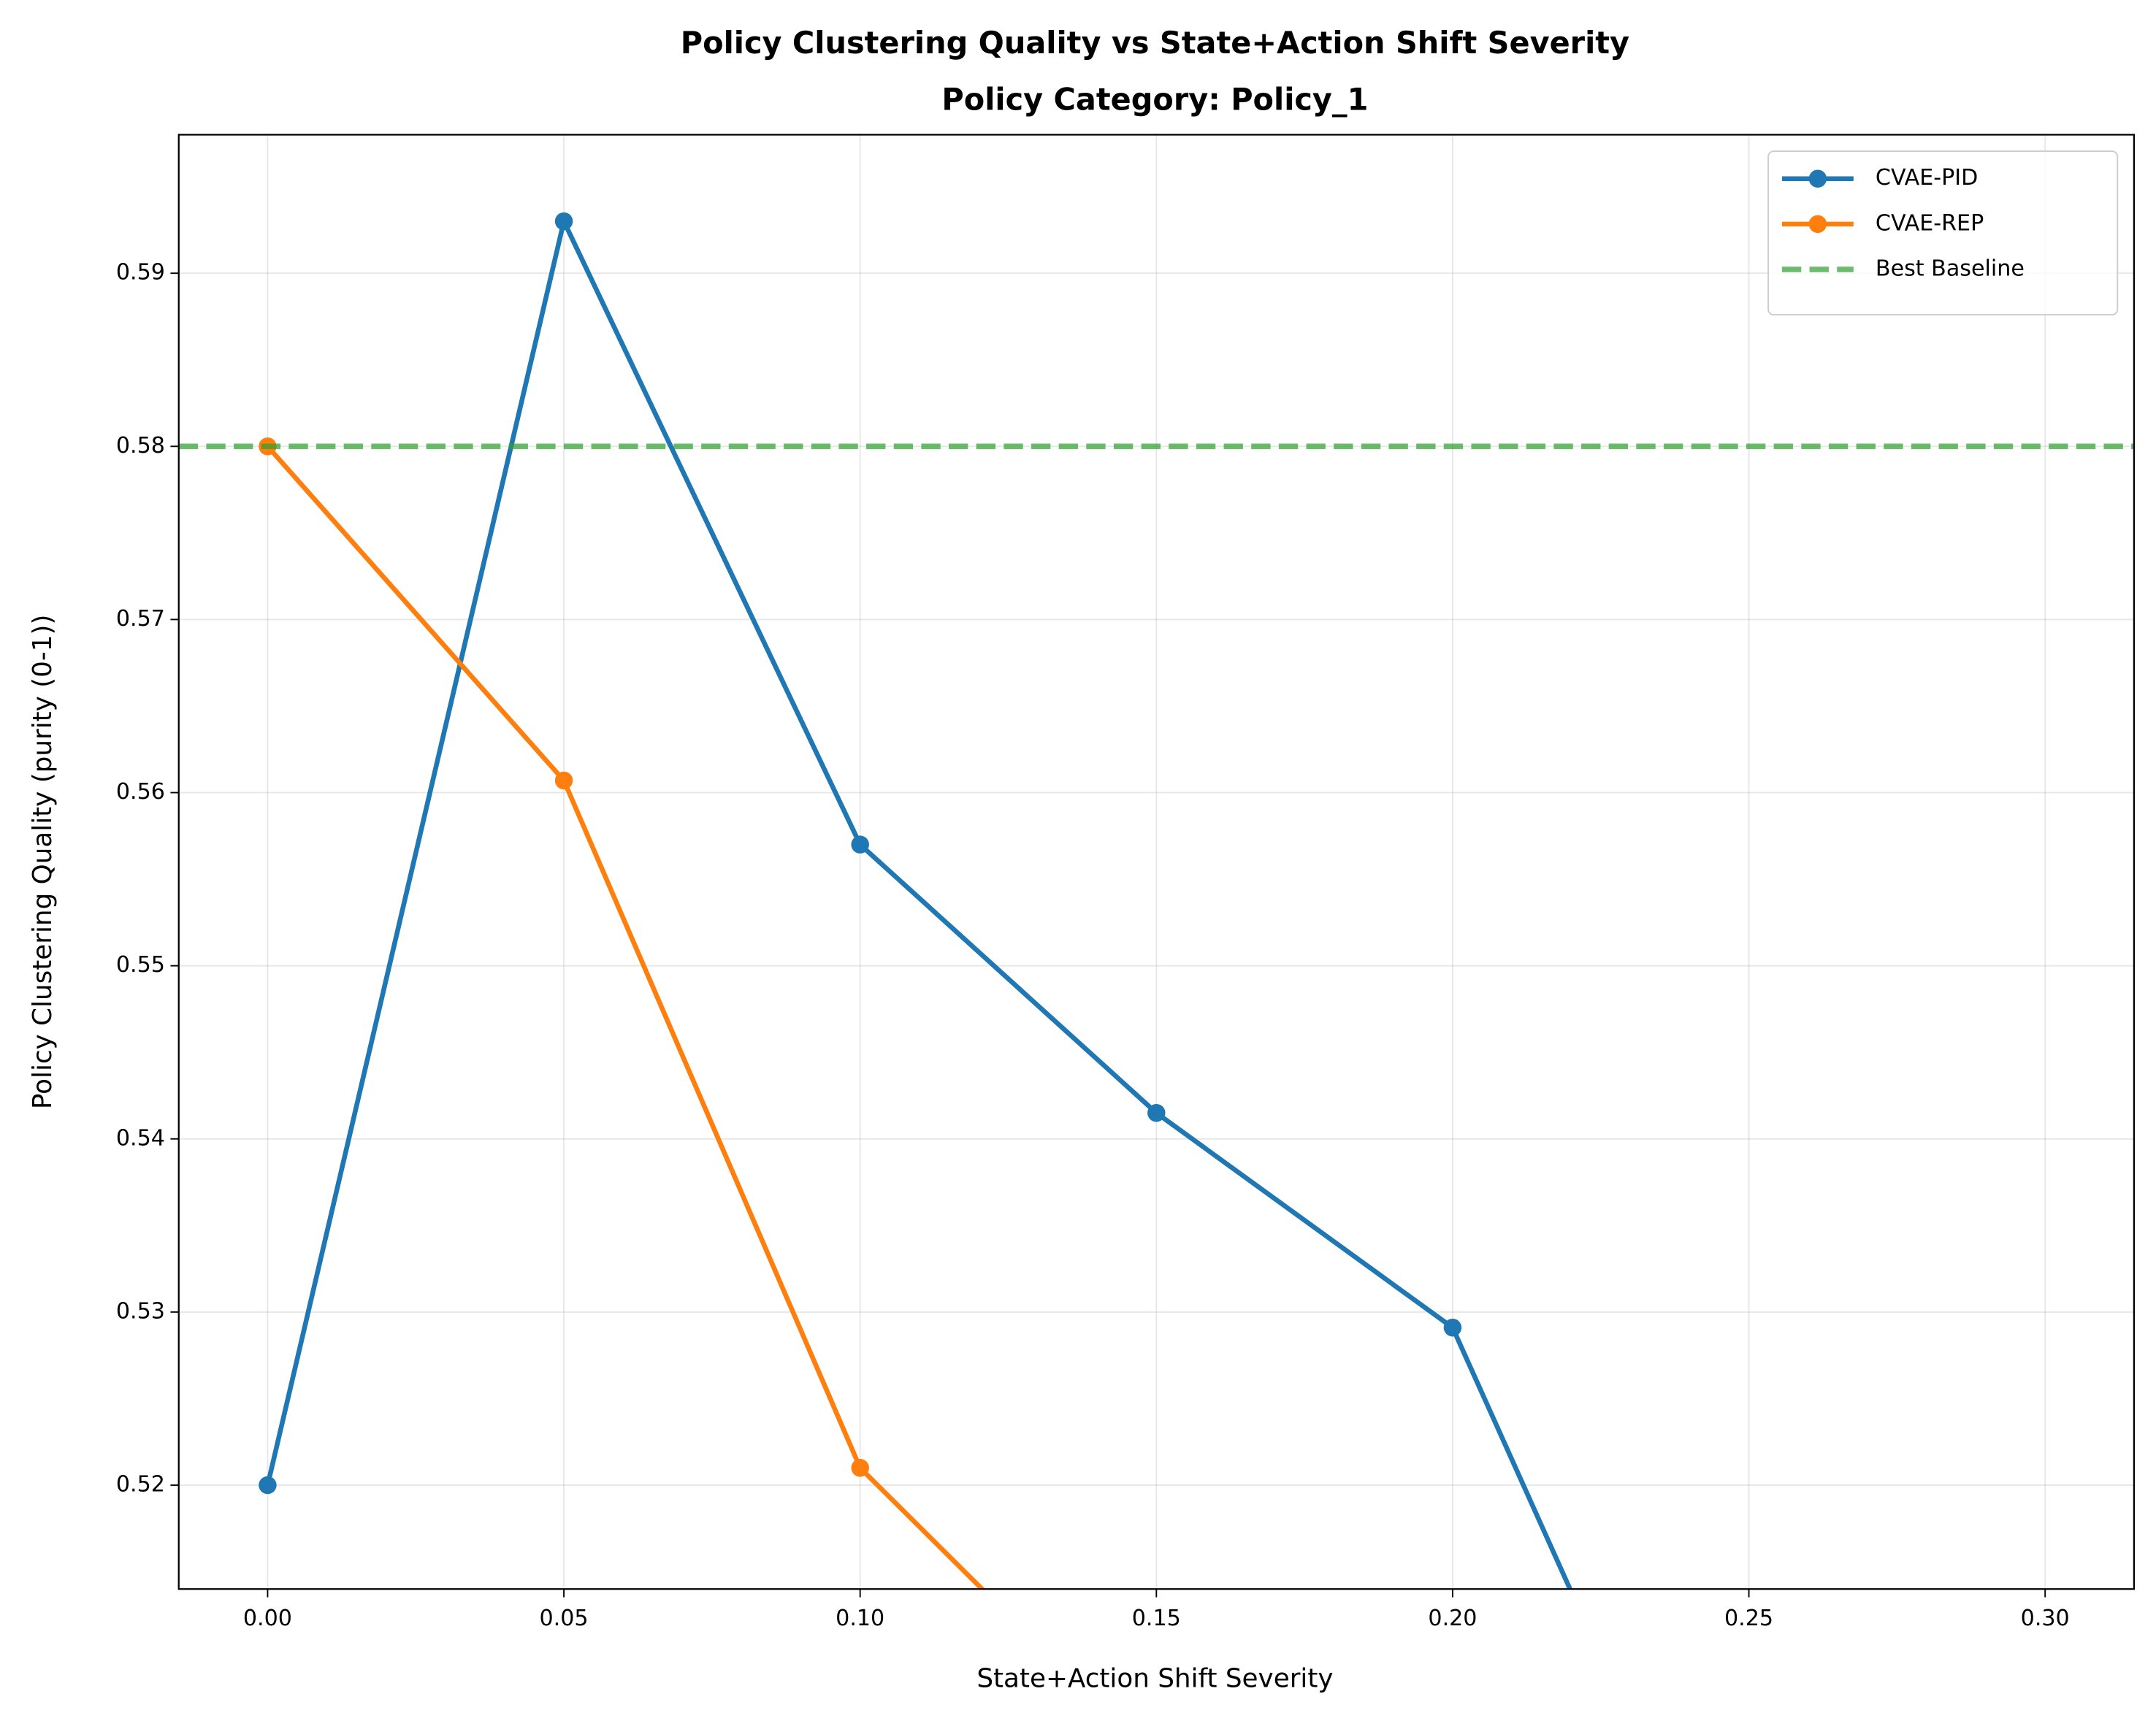 The image size is (2156, 1721). I want to click on legend: CVAE-PID CVAE-REP Best Baseline, so click(1943, 233).